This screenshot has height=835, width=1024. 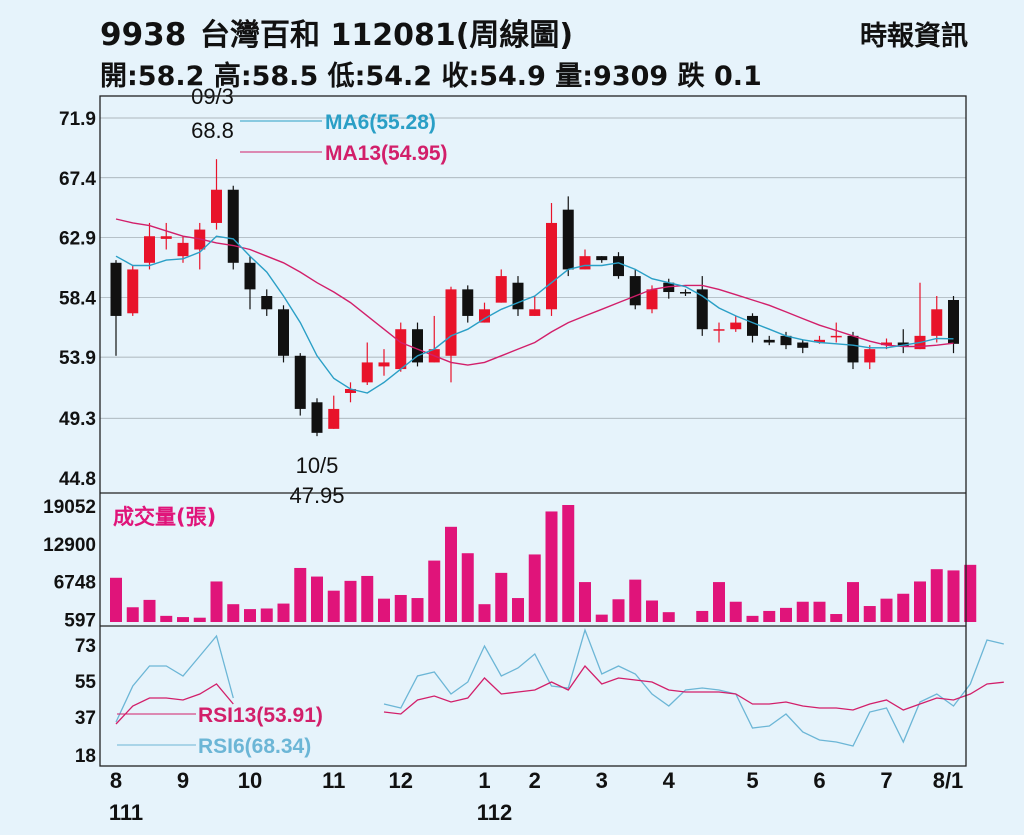 I want to click on x-tick-label: 12, so click(x=401, y=780).